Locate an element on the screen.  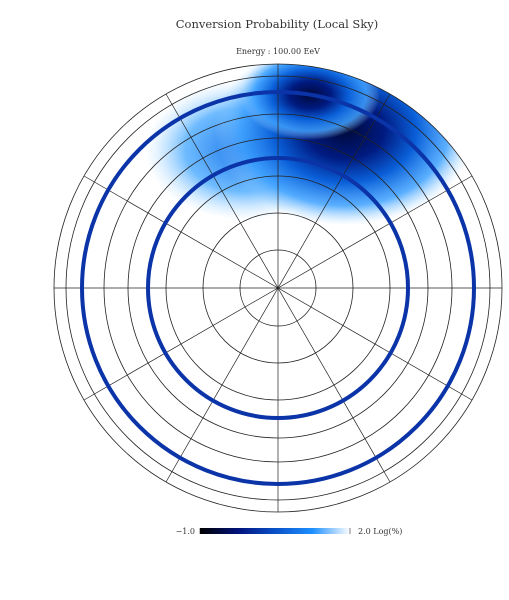
colorbar-label: −1.0 is located at coordinates (185, 531).